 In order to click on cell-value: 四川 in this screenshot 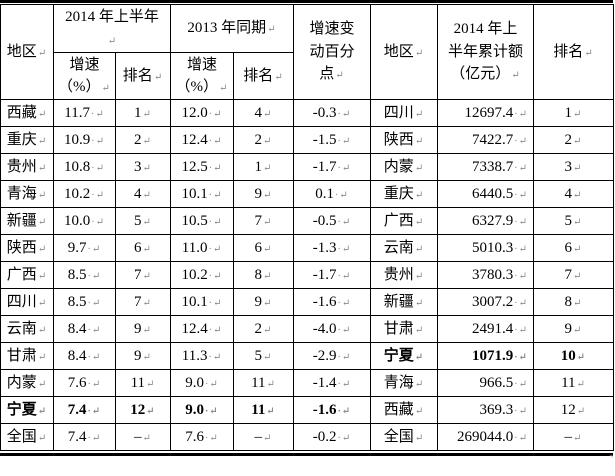, I will do `click(398, 112)`.